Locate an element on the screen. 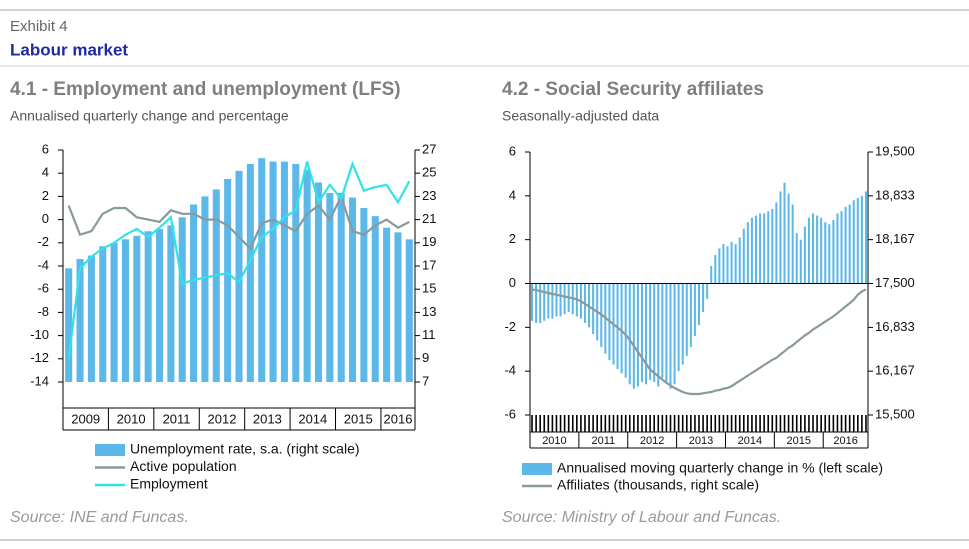  y2-tick-label: 25 is located at coordinates (429, 172).